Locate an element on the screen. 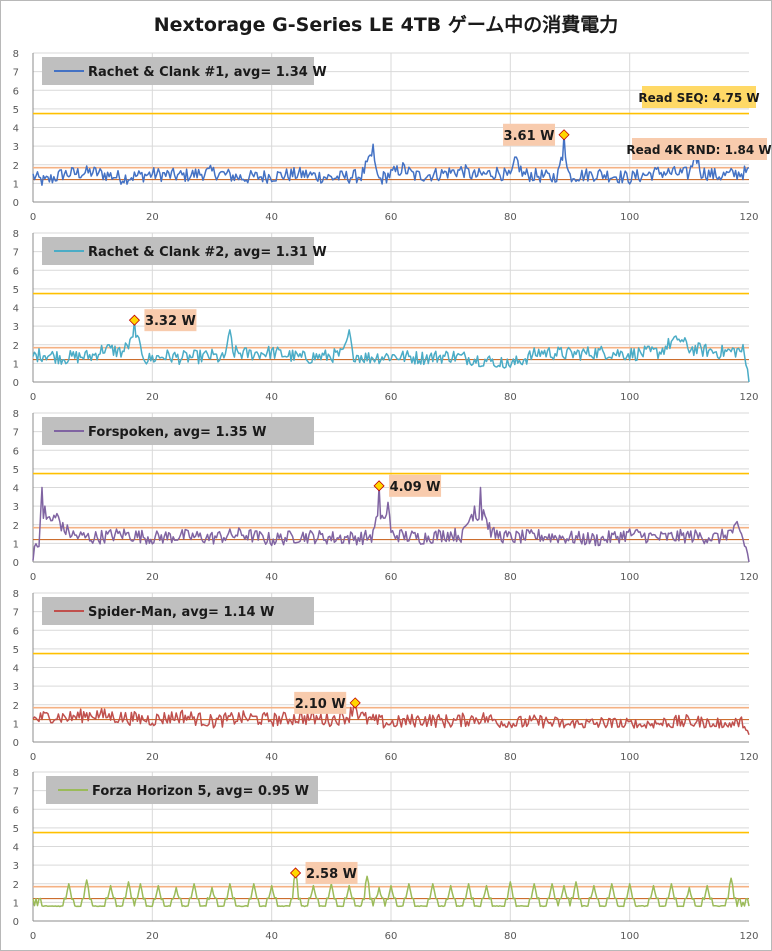  max-label: 2.58 W is located at coordinates (331, 874).